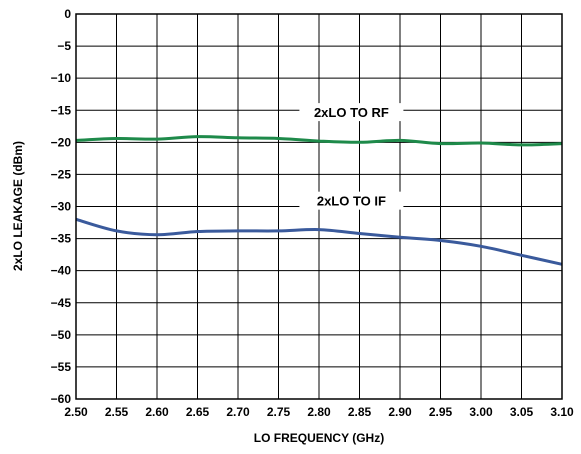 Image resolution: width=581 pixels, height=454 pixels. I want to click on x-tick-label: 2.85, so click(360, 412).